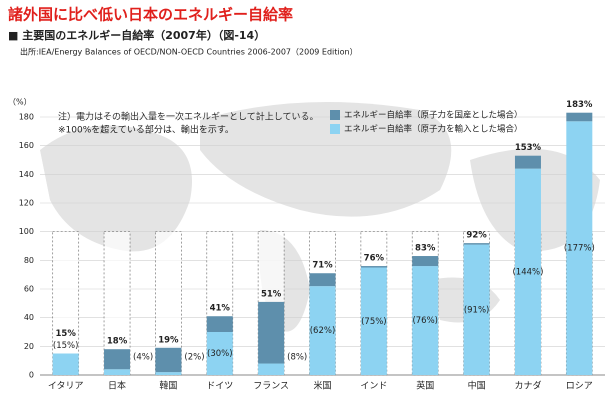 Image resolution: width=615 pixels, height=403 pixels. Describe the element at coordinates (579, 105) in the screenshot. I see `total-label: 183%` at that location.